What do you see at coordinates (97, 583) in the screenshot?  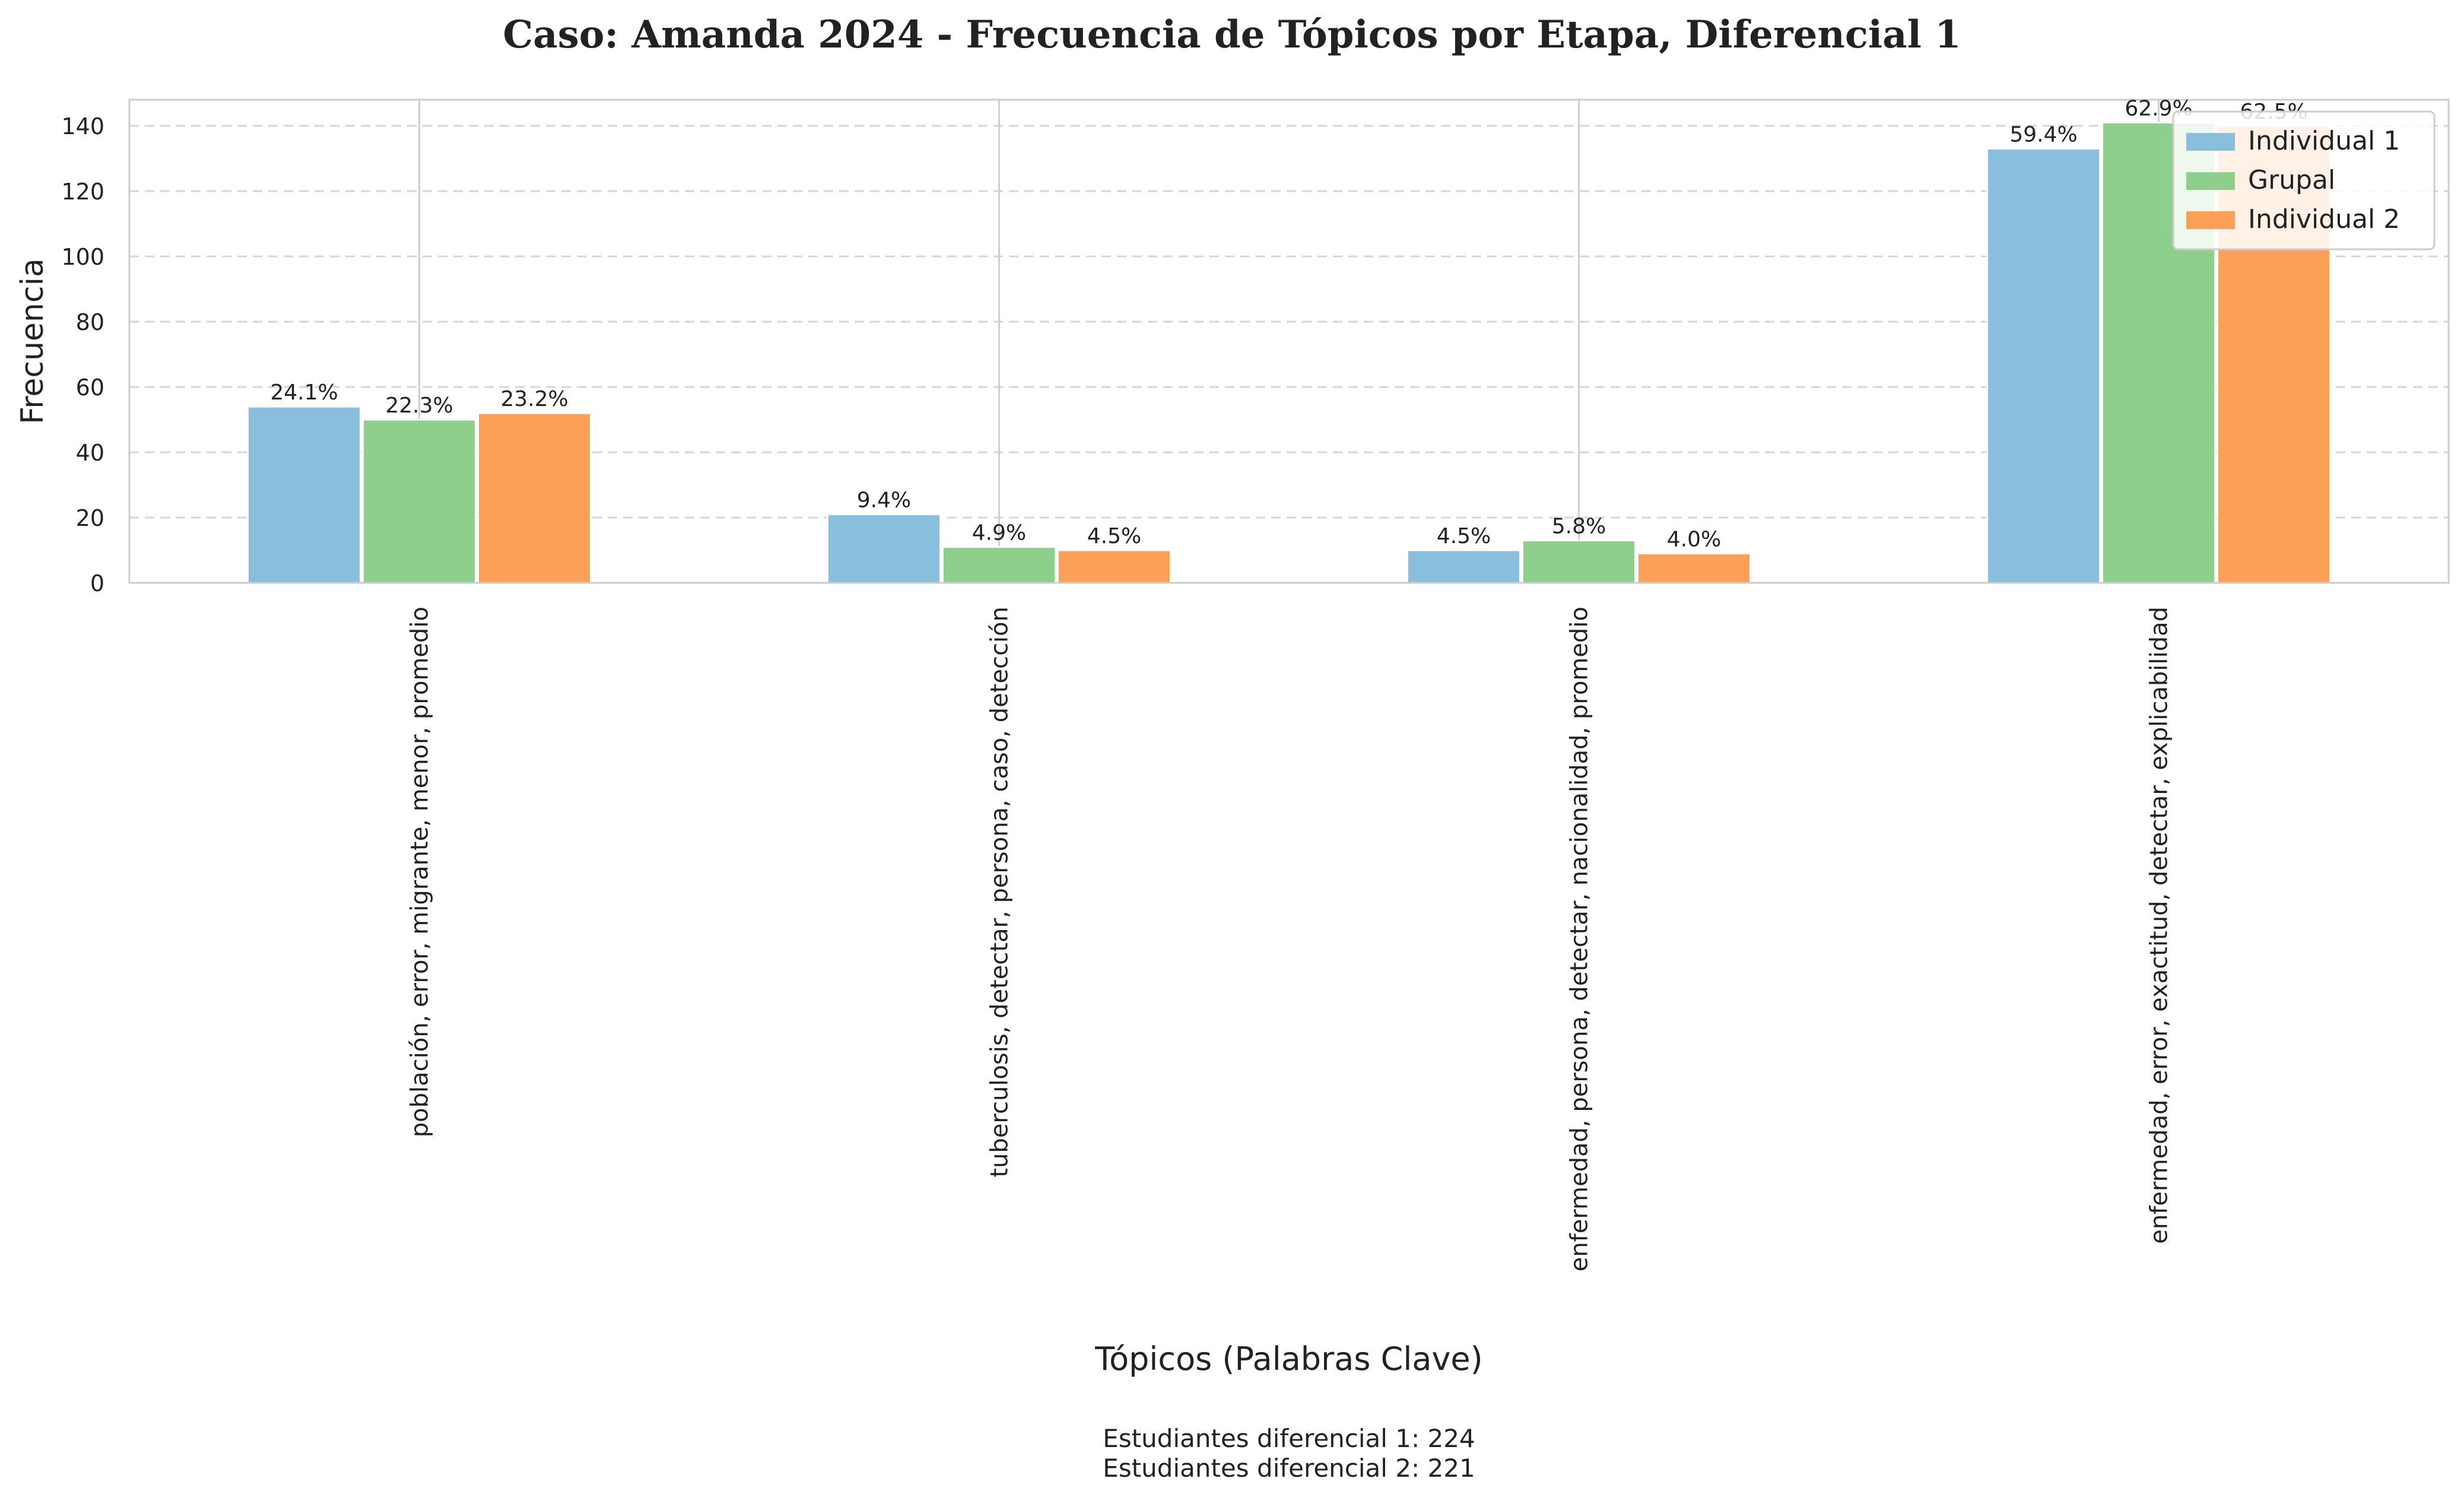 I see `y-tick-label: 0` at bounding box center [97, 583].